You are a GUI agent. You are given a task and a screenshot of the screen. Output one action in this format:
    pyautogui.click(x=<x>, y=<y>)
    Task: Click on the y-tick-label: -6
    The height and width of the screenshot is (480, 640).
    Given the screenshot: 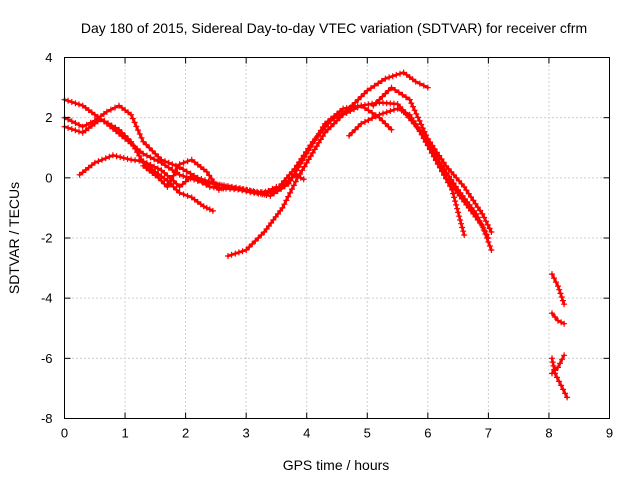 What is the action you would take?
    pyautogui.click(x=47, y=358)
    